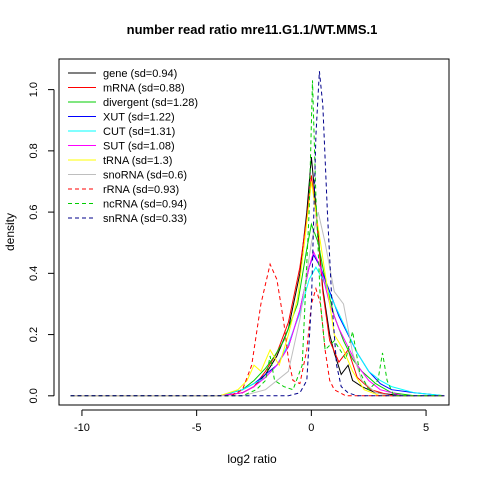 This screenshot has height=480, width=480. What do you see at coordinates (252, 29) in the screenshot?
I see `chart-title: number read ratio mre11.G1.1/WT.MMS.1` at bounding box center [252, 29].